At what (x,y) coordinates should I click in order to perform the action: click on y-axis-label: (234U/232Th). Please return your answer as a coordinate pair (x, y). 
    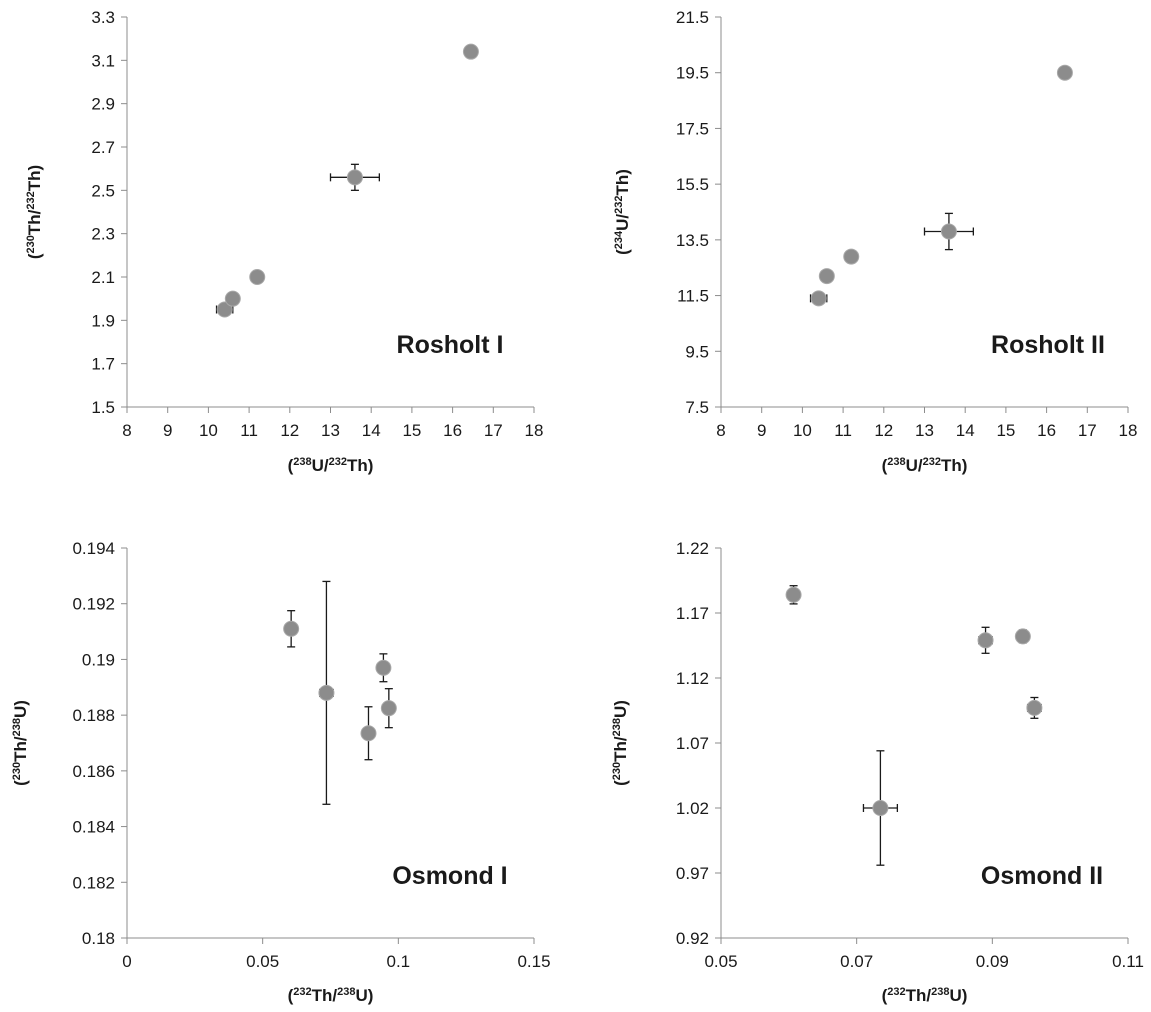
    Looking at the image, I should click on (622, 212).